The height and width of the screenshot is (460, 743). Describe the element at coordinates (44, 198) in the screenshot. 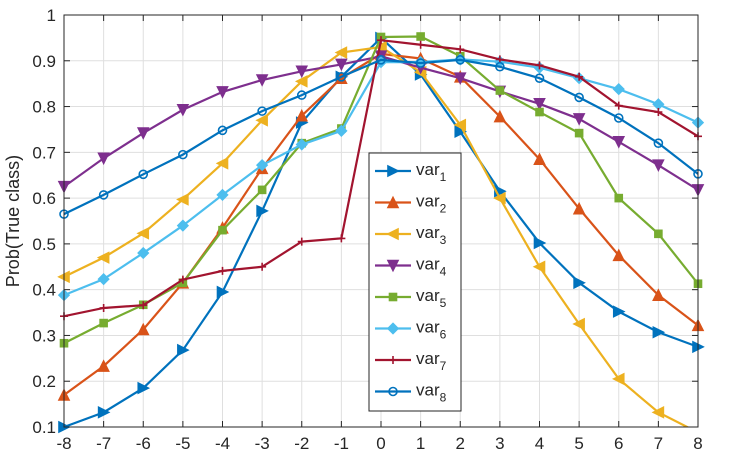

I see `y-tick-label: 0.6` at that location.